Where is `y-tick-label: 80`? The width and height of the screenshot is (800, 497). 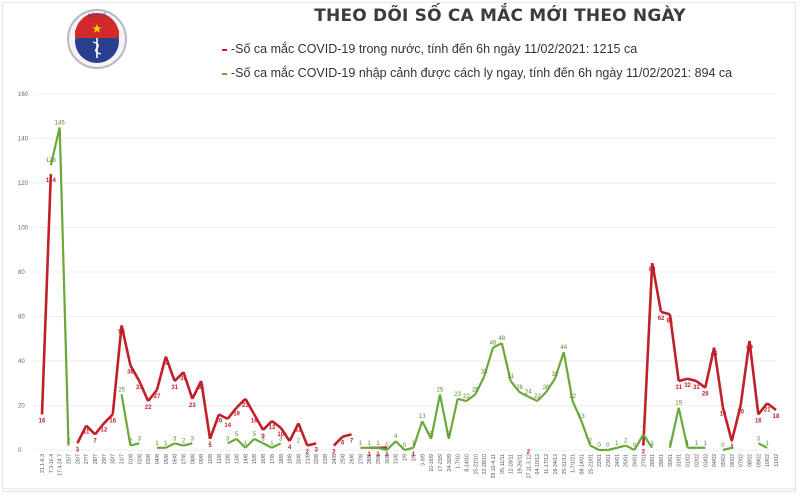
y-tick-label: 80 is located at coordinates (21, 273).